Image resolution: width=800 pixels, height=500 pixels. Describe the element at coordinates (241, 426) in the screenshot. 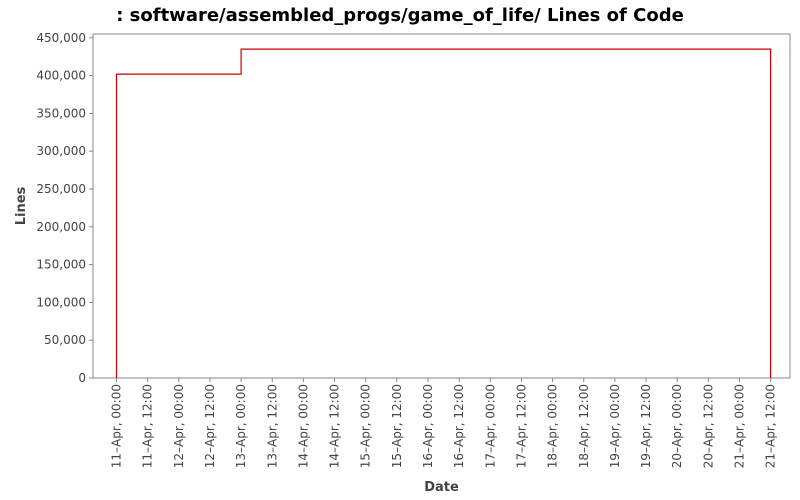

I see `x-tick-label: 13–Apr, 00:00` at that location.